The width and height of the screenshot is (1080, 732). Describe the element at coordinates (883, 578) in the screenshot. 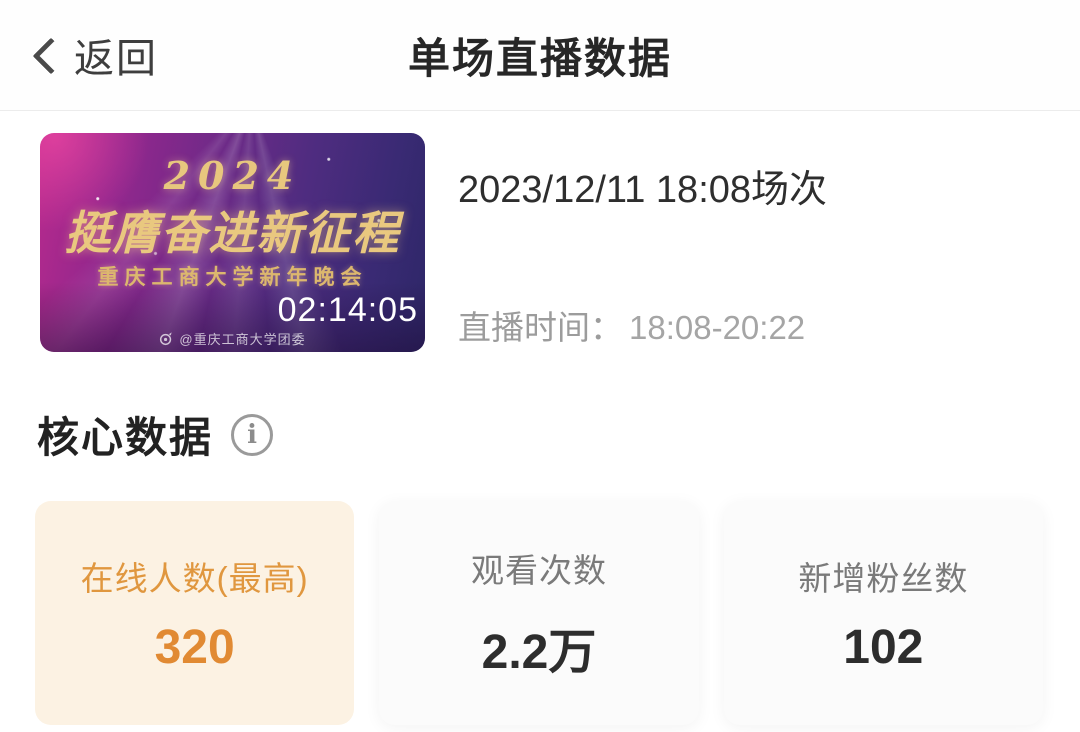

I see `stat-label: 新增粉丝数` at that location.